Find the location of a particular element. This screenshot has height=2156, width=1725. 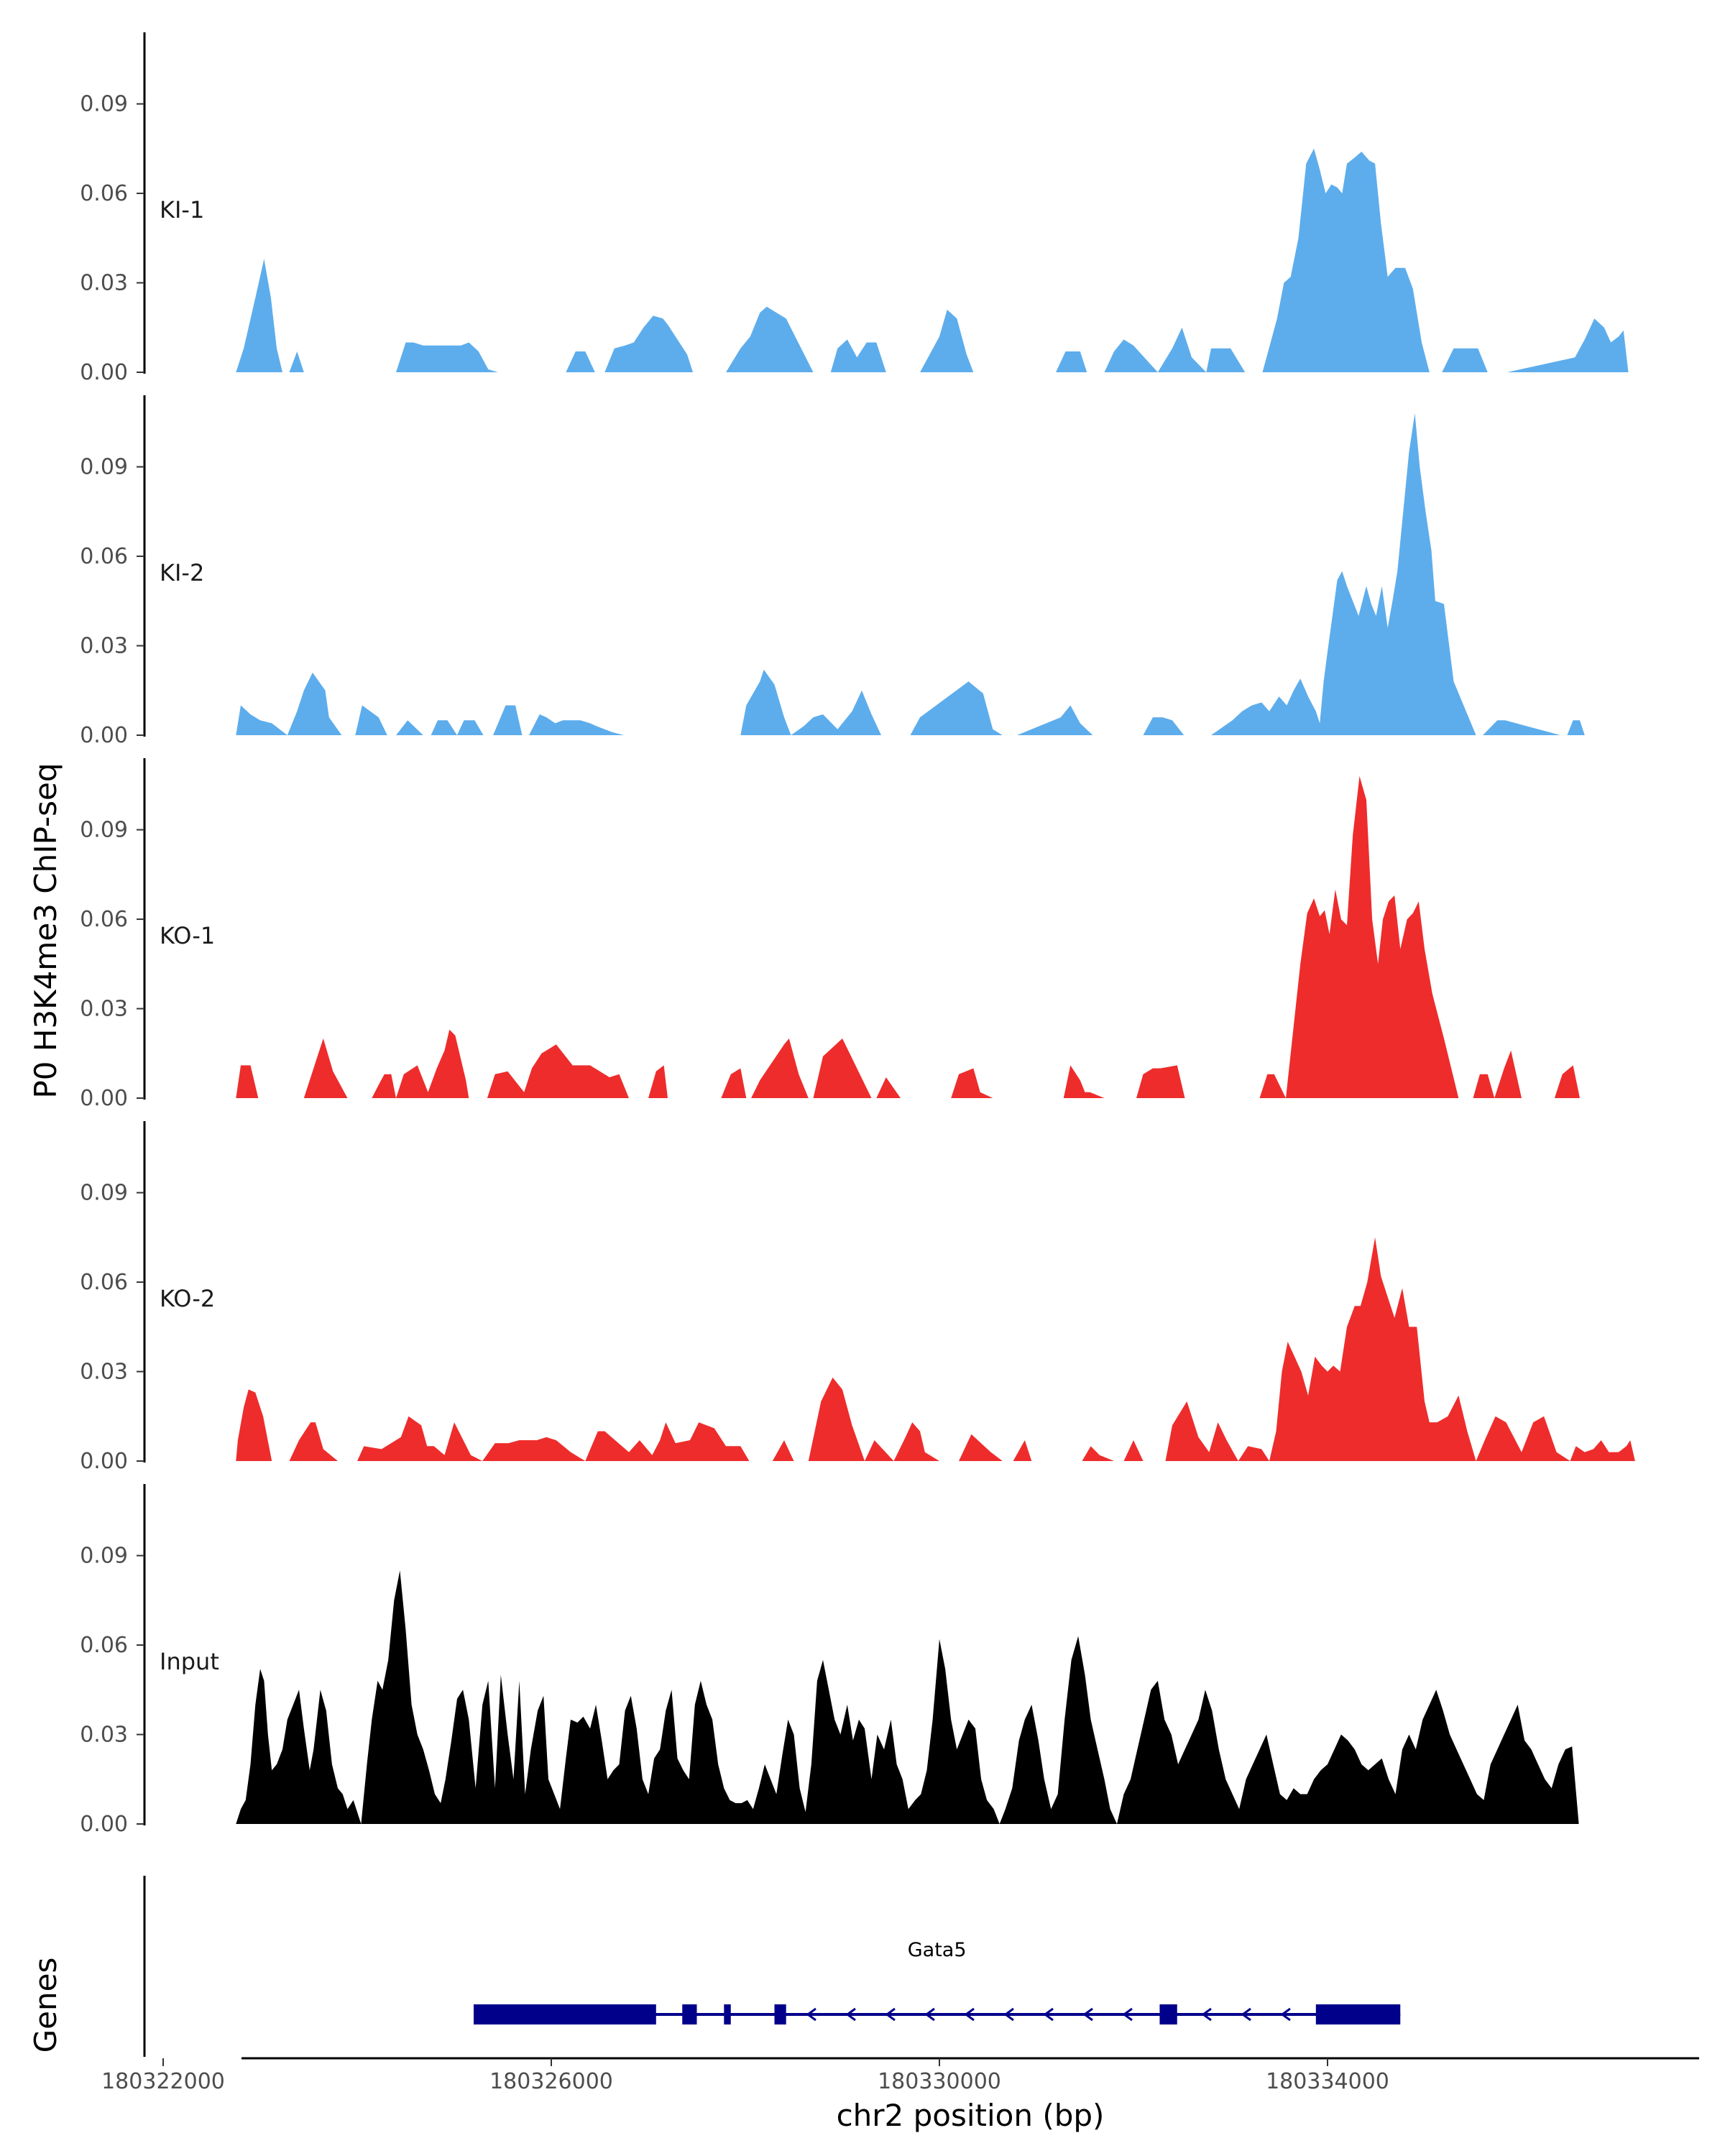

track-input: 0.00 0.03 0.06 0.09 Input is located at coordinates (829, 1660).